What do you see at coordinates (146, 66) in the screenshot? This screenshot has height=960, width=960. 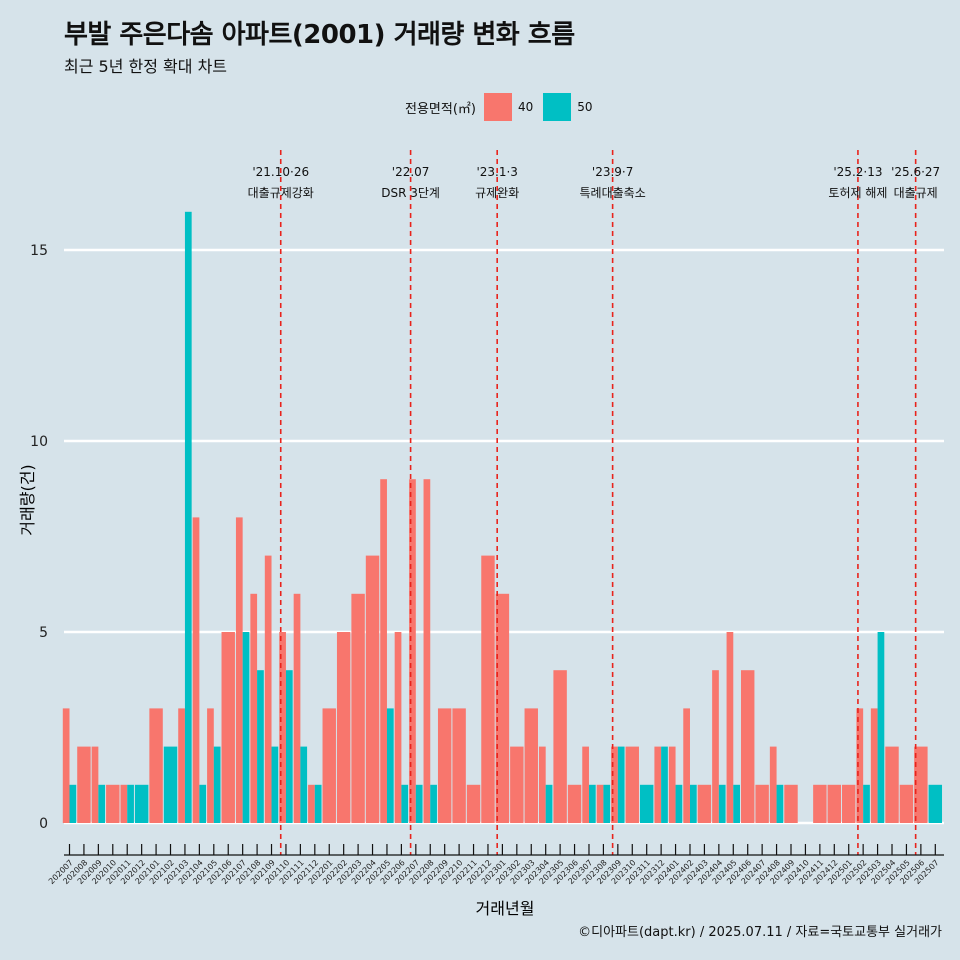 I see `chart-subtitle: 최근 5년 한정 확대 차트` at bounding box center [146, 66].